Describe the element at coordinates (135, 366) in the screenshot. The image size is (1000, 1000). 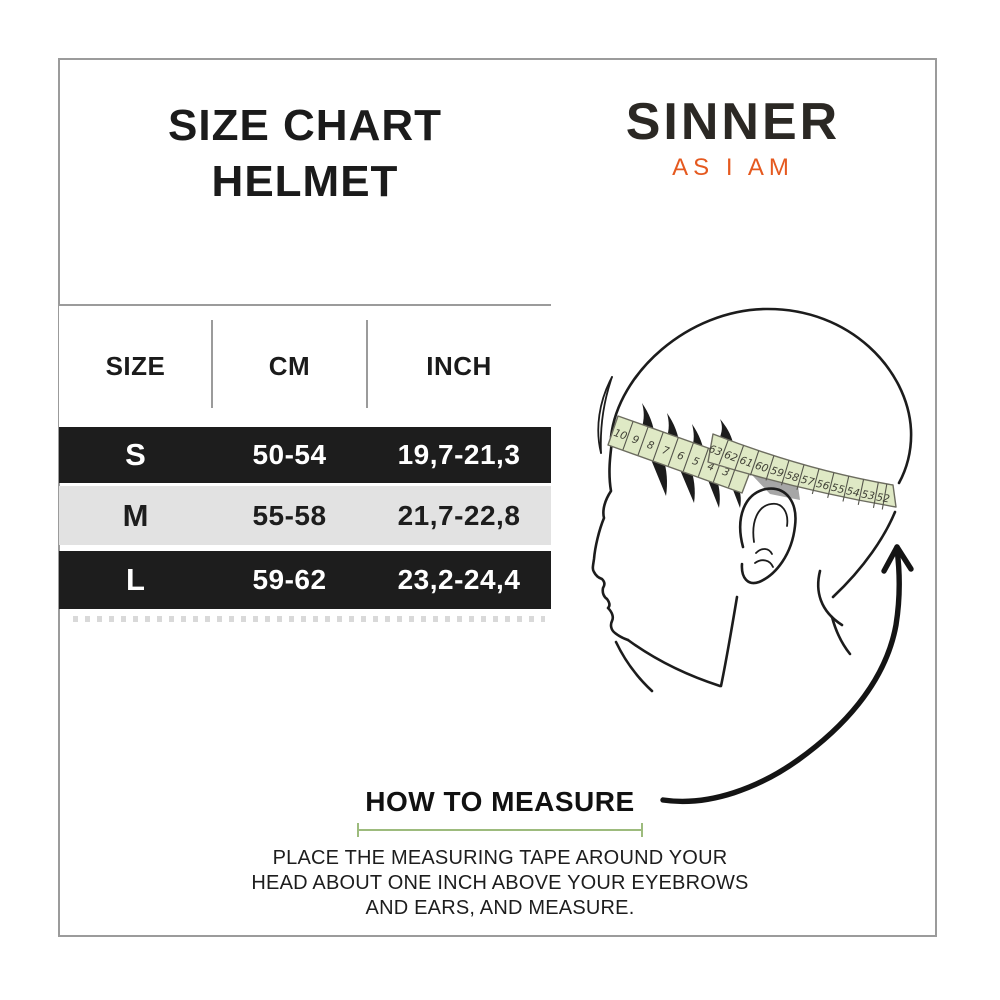
I see `column-header-size: SIZE` at that location.